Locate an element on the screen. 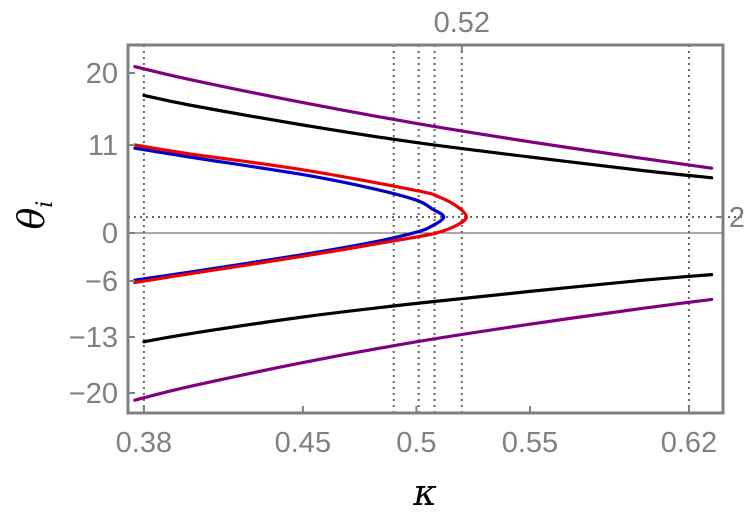  y-axis-label-main: θ is located at coordinates (32, 218).